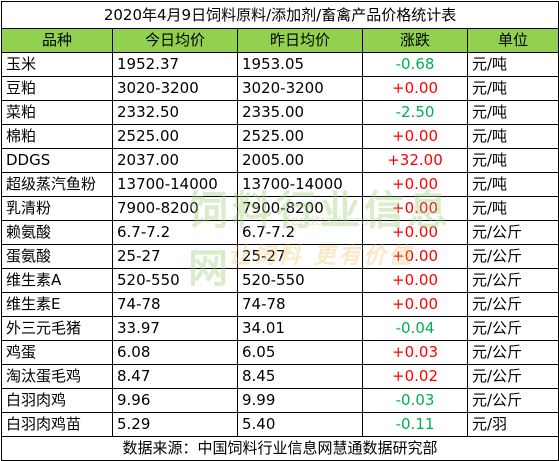 The image size is (559, 461). Describe the element at coordinates (300, 184) in the screenshot. I see `cell-yesterday: 13700-14000` at that location.